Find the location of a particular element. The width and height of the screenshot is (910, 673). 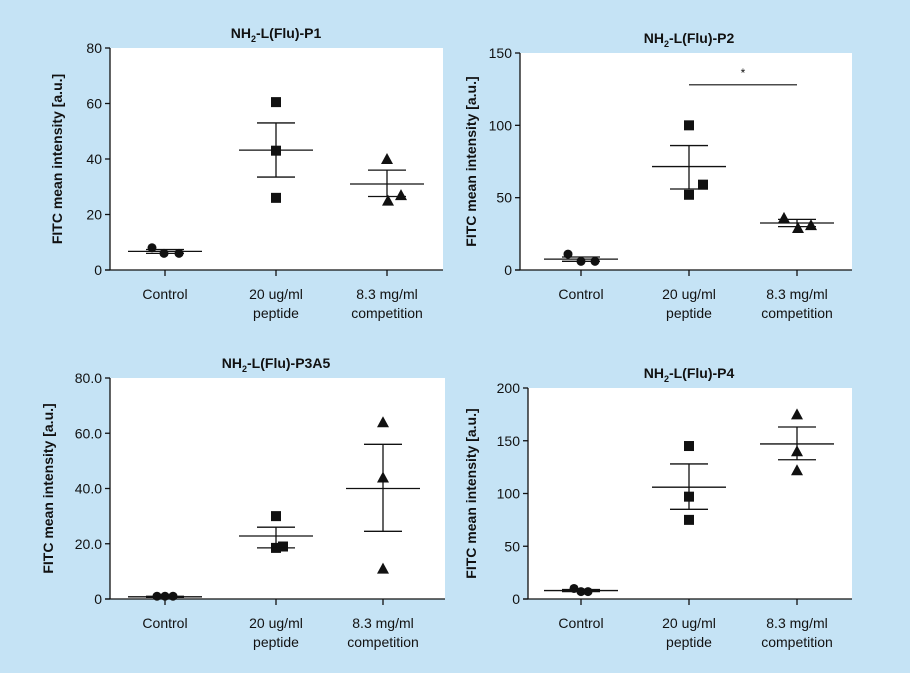

y-tick-label: 20.0 is located at coordinates (88, 544).